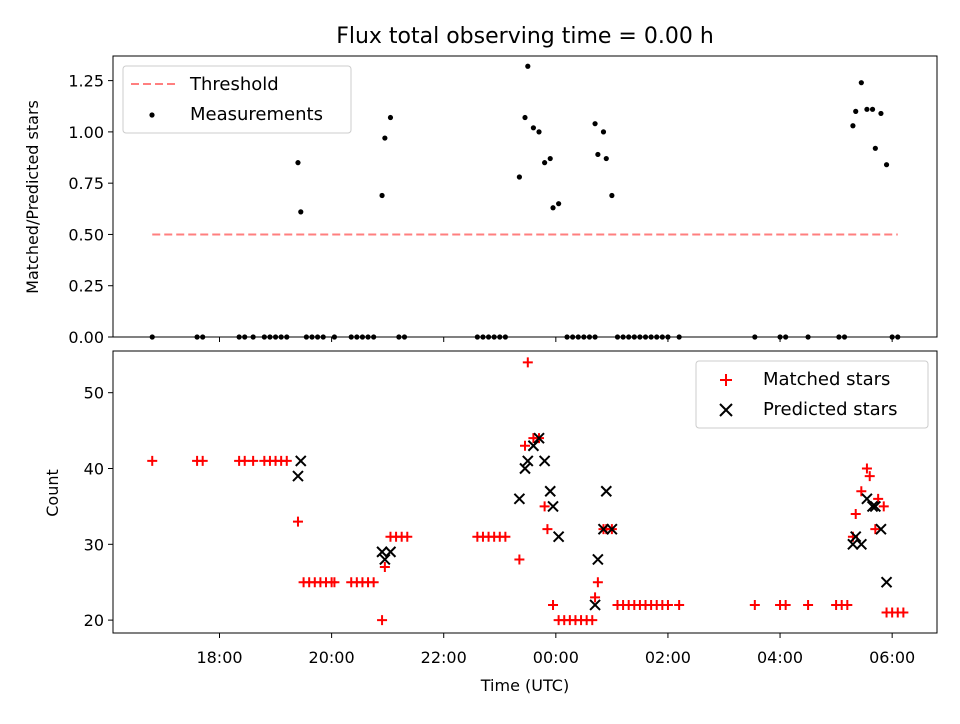 The height and width of the screenshot is (724, 960). What do you see at coordinates (892, 657) in the screenshot?
I see `bottom-xtick-label-6: 06:00` at bounding box center [892, 657].